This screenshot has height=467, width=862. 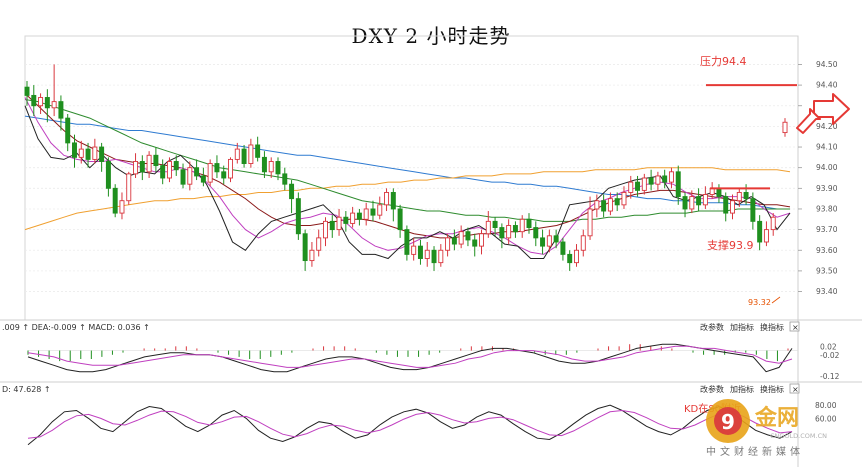 What do you see at coordinates (742, 389) in the screenshot?
I see `kd-menu-item: 加指标` at bounding box center [742, 389].